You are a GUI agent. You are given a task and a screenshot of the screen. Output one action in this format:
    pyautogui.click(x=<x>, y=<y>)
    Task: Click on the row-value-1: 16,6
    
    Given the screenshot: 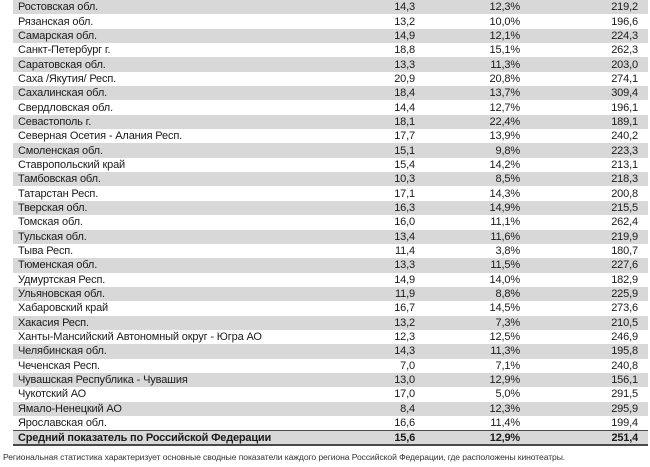 What is the action you would take?
    pyautogui.click(x=404, y=423)
    